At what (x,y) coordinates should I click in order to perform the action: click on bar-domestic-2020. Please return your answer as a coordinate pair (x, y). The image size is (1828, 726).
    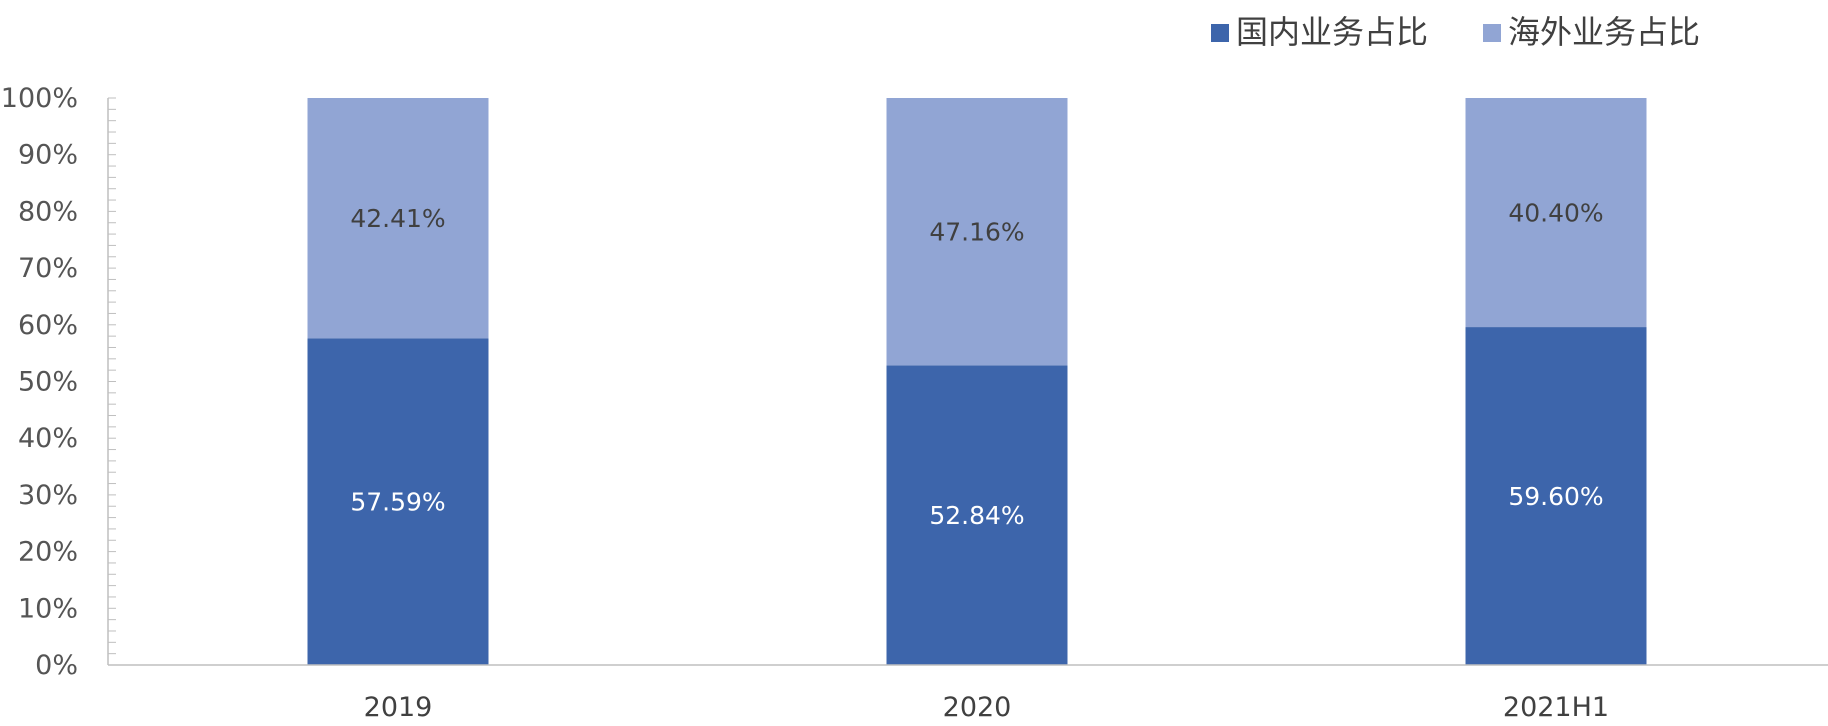
    Looking at the image, I should click on (977, 515).